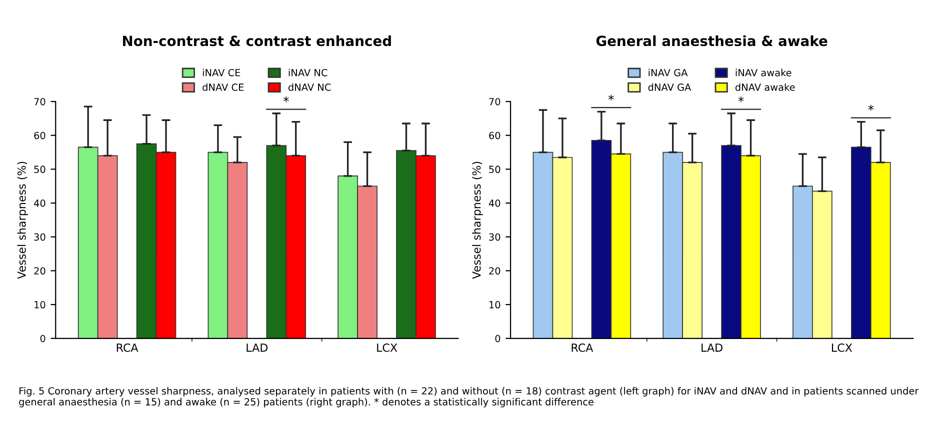  Describe the element at coordinates (668, 72) in the screenshot. I see `legend-label: iNAV GA` at that location.